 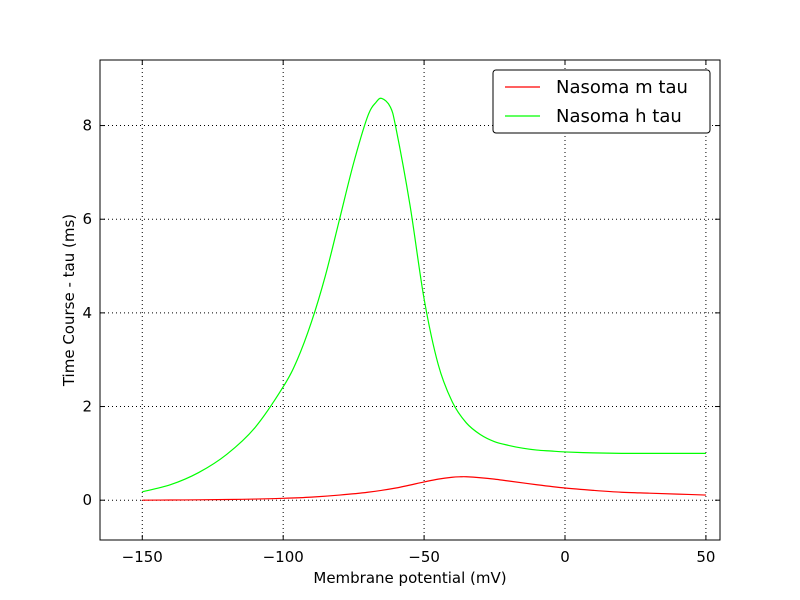 What do you see at coordinates (87, 219) in the screenshot?
I see `y-tick-label: 6` at bounding box center [87, 219].